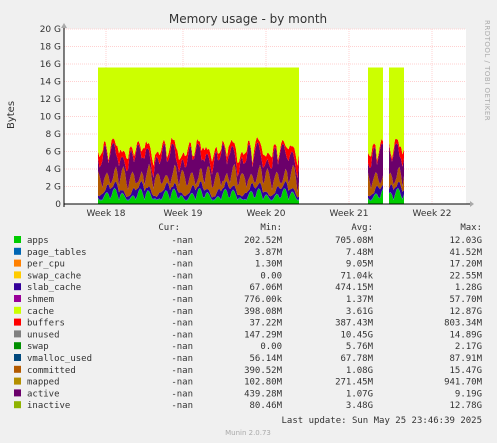  Describe the element at coordinates (472, 204) in the screenshot. I see `x-axis-arrow` at that location.